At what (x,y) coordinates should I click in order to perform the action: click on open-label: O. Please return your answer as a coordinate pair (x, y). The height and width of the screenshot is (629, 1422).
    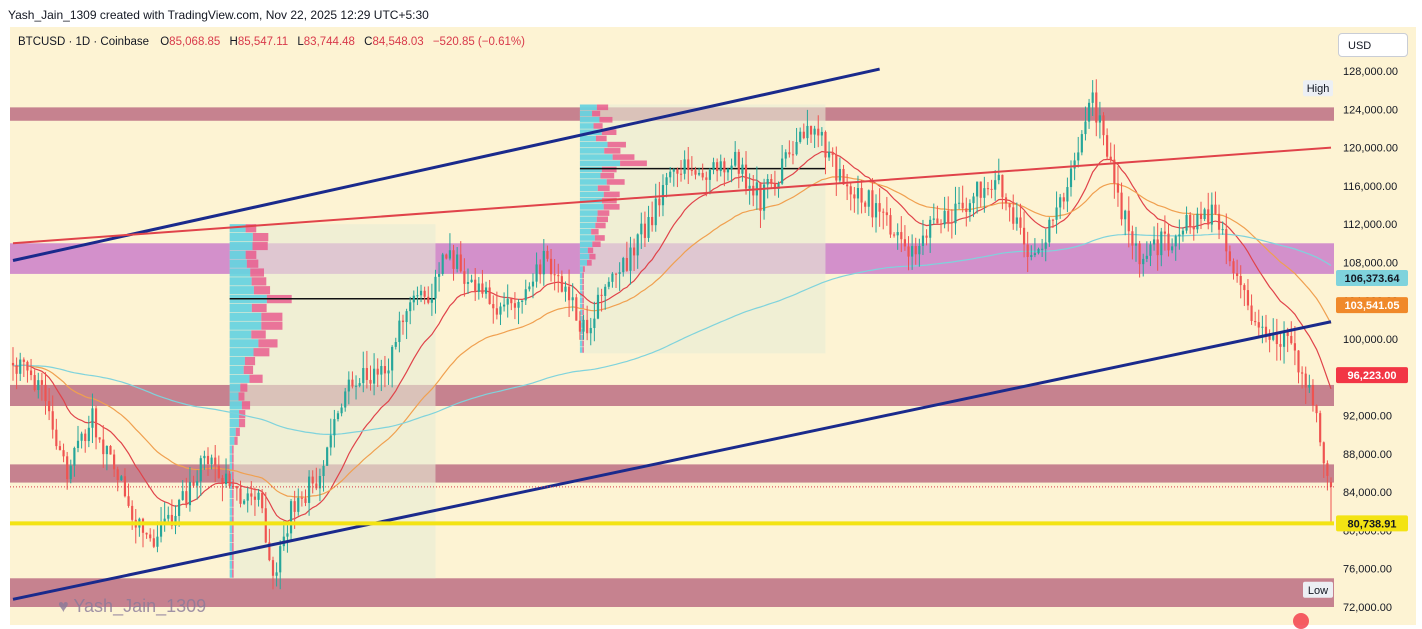
    Looking at the image, I should click on (165, 42).